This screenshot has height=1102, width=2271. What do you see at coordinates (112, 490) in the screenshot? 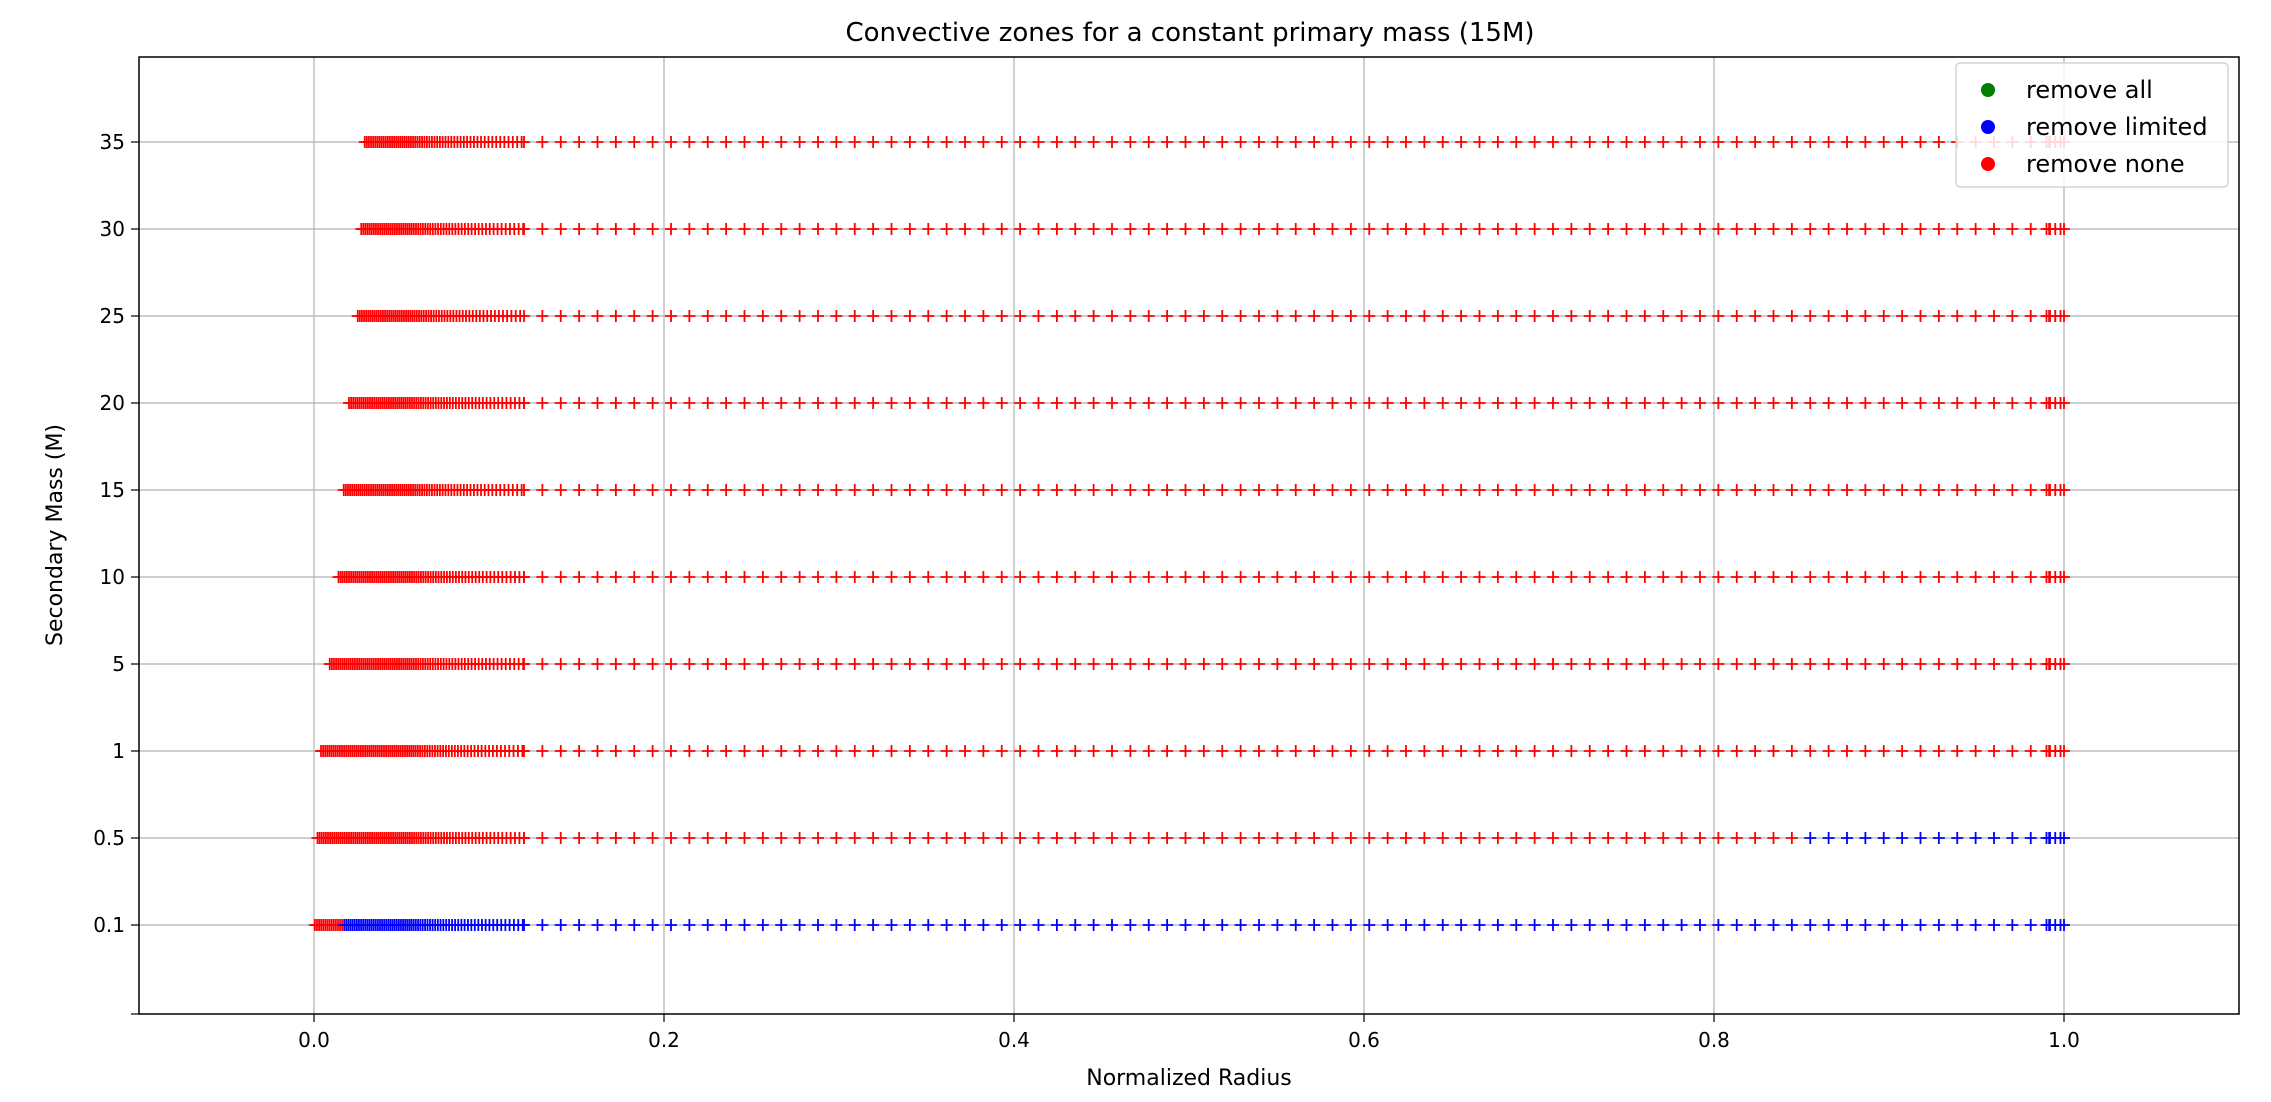
I see `y-tick-label: 15` at bounding box center [112, 490].